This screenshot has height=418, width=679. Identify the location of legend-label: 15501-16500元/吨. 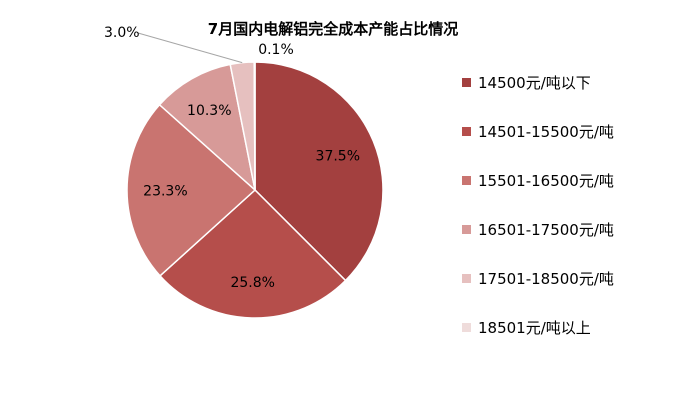
(546, 181).